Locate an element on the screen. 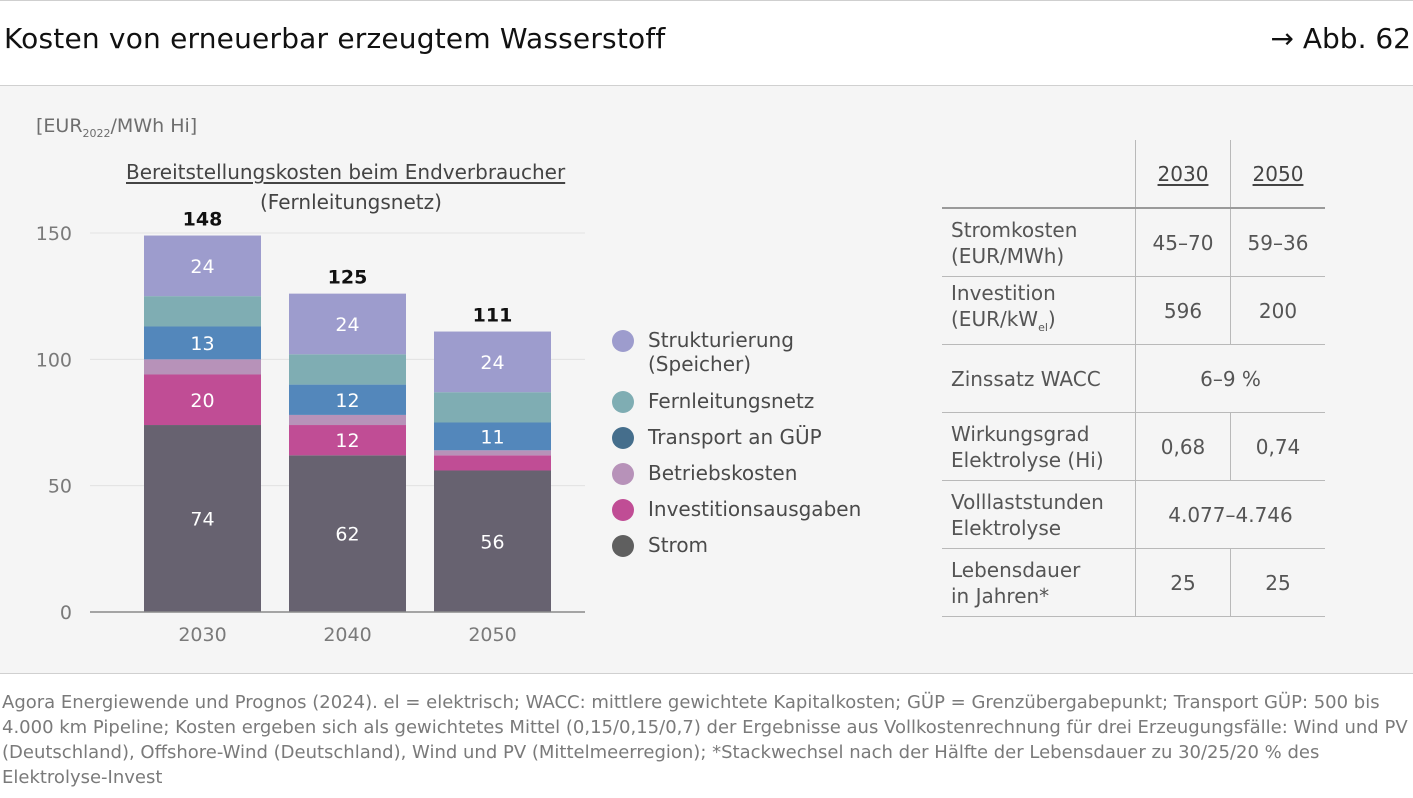 This screenshot has width=1413, height=798. table-row-lebensdauer: Lebensdauer in Jahren* 25 25 is located at coordinates (1133, 582).